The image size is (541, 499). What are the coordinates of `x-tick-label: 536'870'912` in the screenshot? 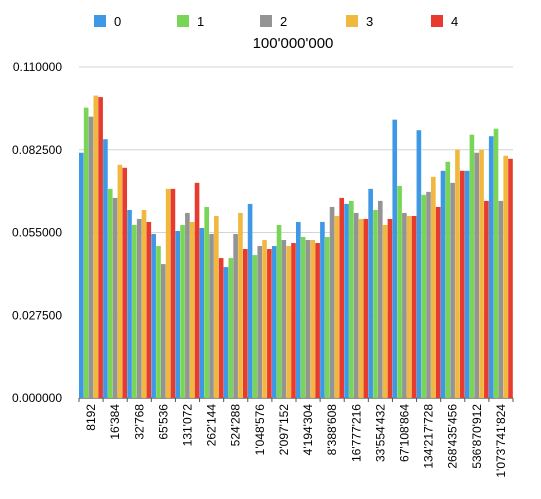 It's located at (477, 436).